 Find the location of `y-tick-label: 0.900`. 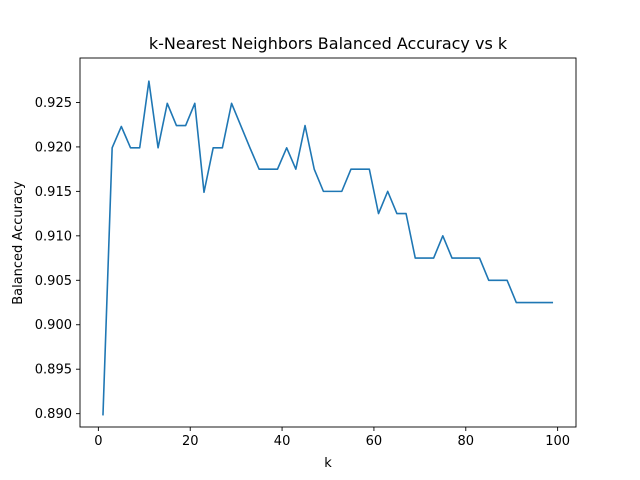

y-tick-label: 0.900 is located at coordinates (53, 325).